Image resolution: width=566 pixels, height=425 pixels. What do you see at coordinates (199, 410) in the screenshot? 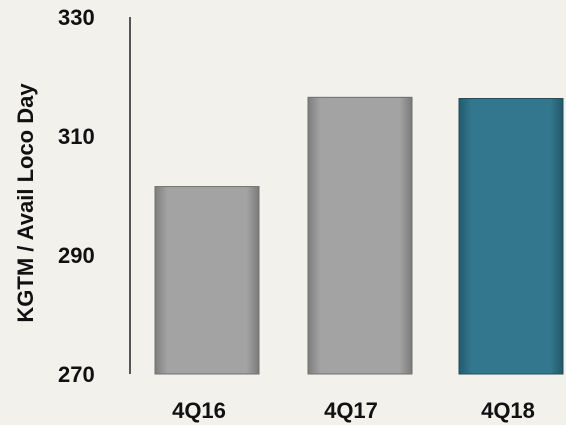
I see `x-category-label: 4Q16` at bounding box center [199, 410].